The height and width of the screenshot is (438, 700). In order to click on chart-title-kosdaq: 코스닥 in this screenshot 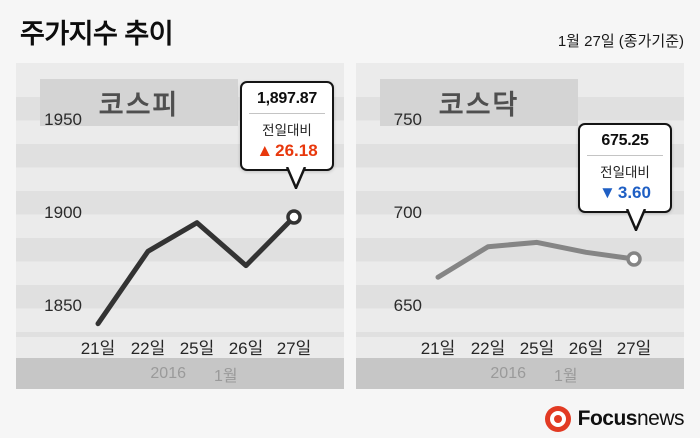, I will do `click(479, 102)`.